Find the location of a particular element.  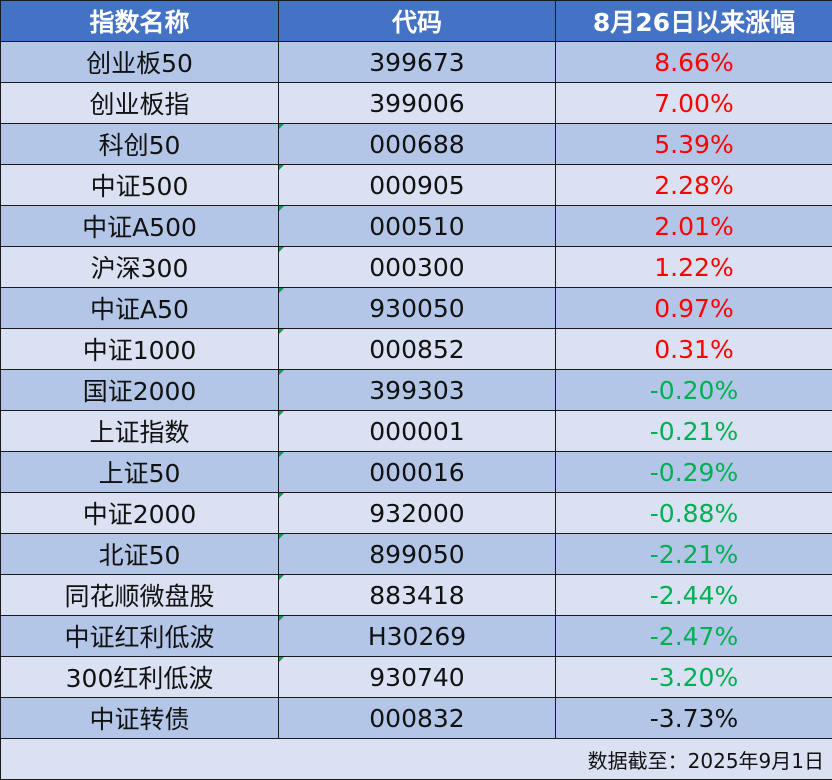

index-code-cell: 930050 is located at coordinates (417, 308).